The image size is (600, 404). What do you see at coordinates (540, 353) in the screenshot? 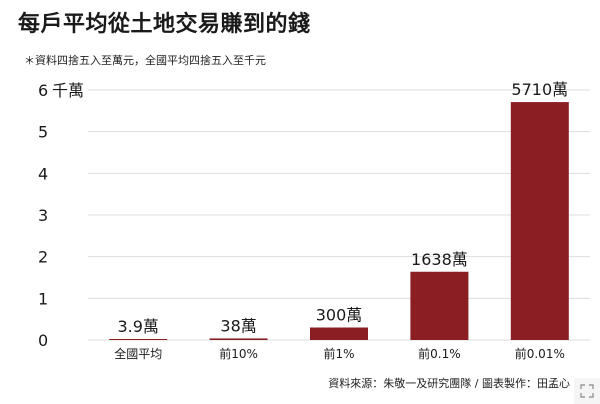
I see `x-tick-label: 前0.01%` at bounding box center [540, 353].